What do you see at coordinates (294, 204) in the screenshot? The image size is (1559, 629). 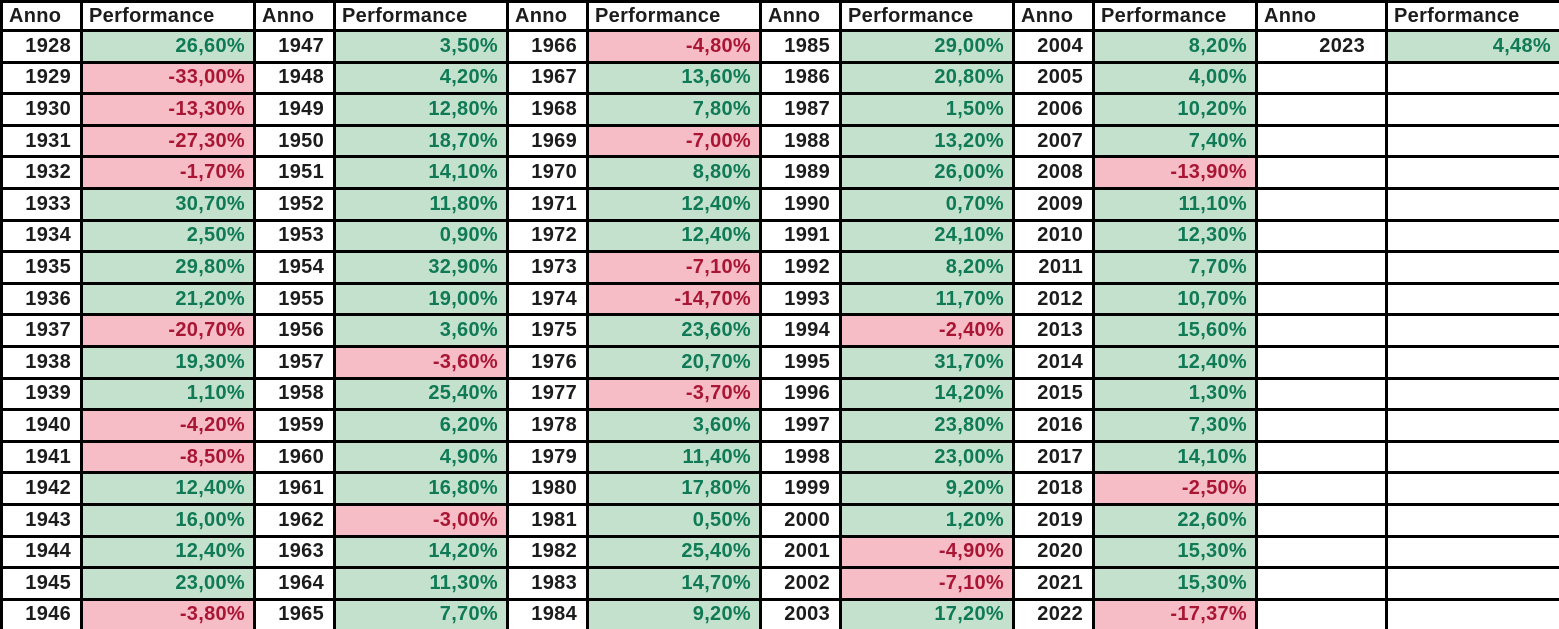 I see `year-cell: 1952` at bounding box center [294, 204].